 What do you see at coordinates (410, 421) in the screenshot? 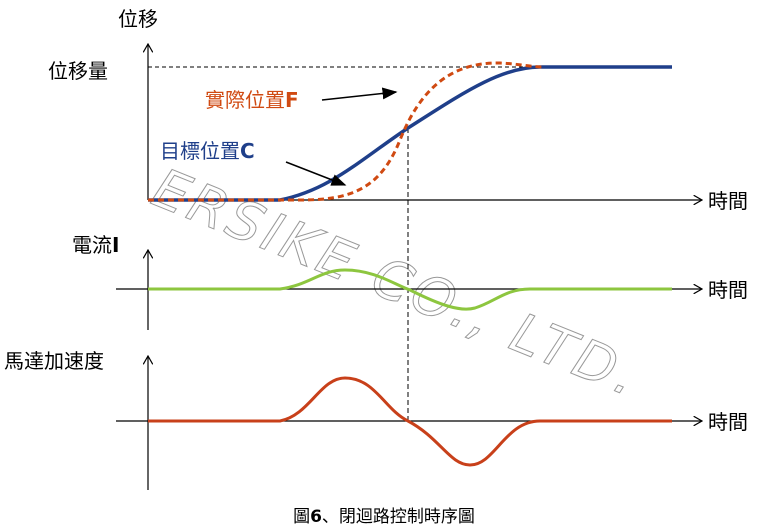
I see `acceleration-curve` at bounding box center [410, 421].